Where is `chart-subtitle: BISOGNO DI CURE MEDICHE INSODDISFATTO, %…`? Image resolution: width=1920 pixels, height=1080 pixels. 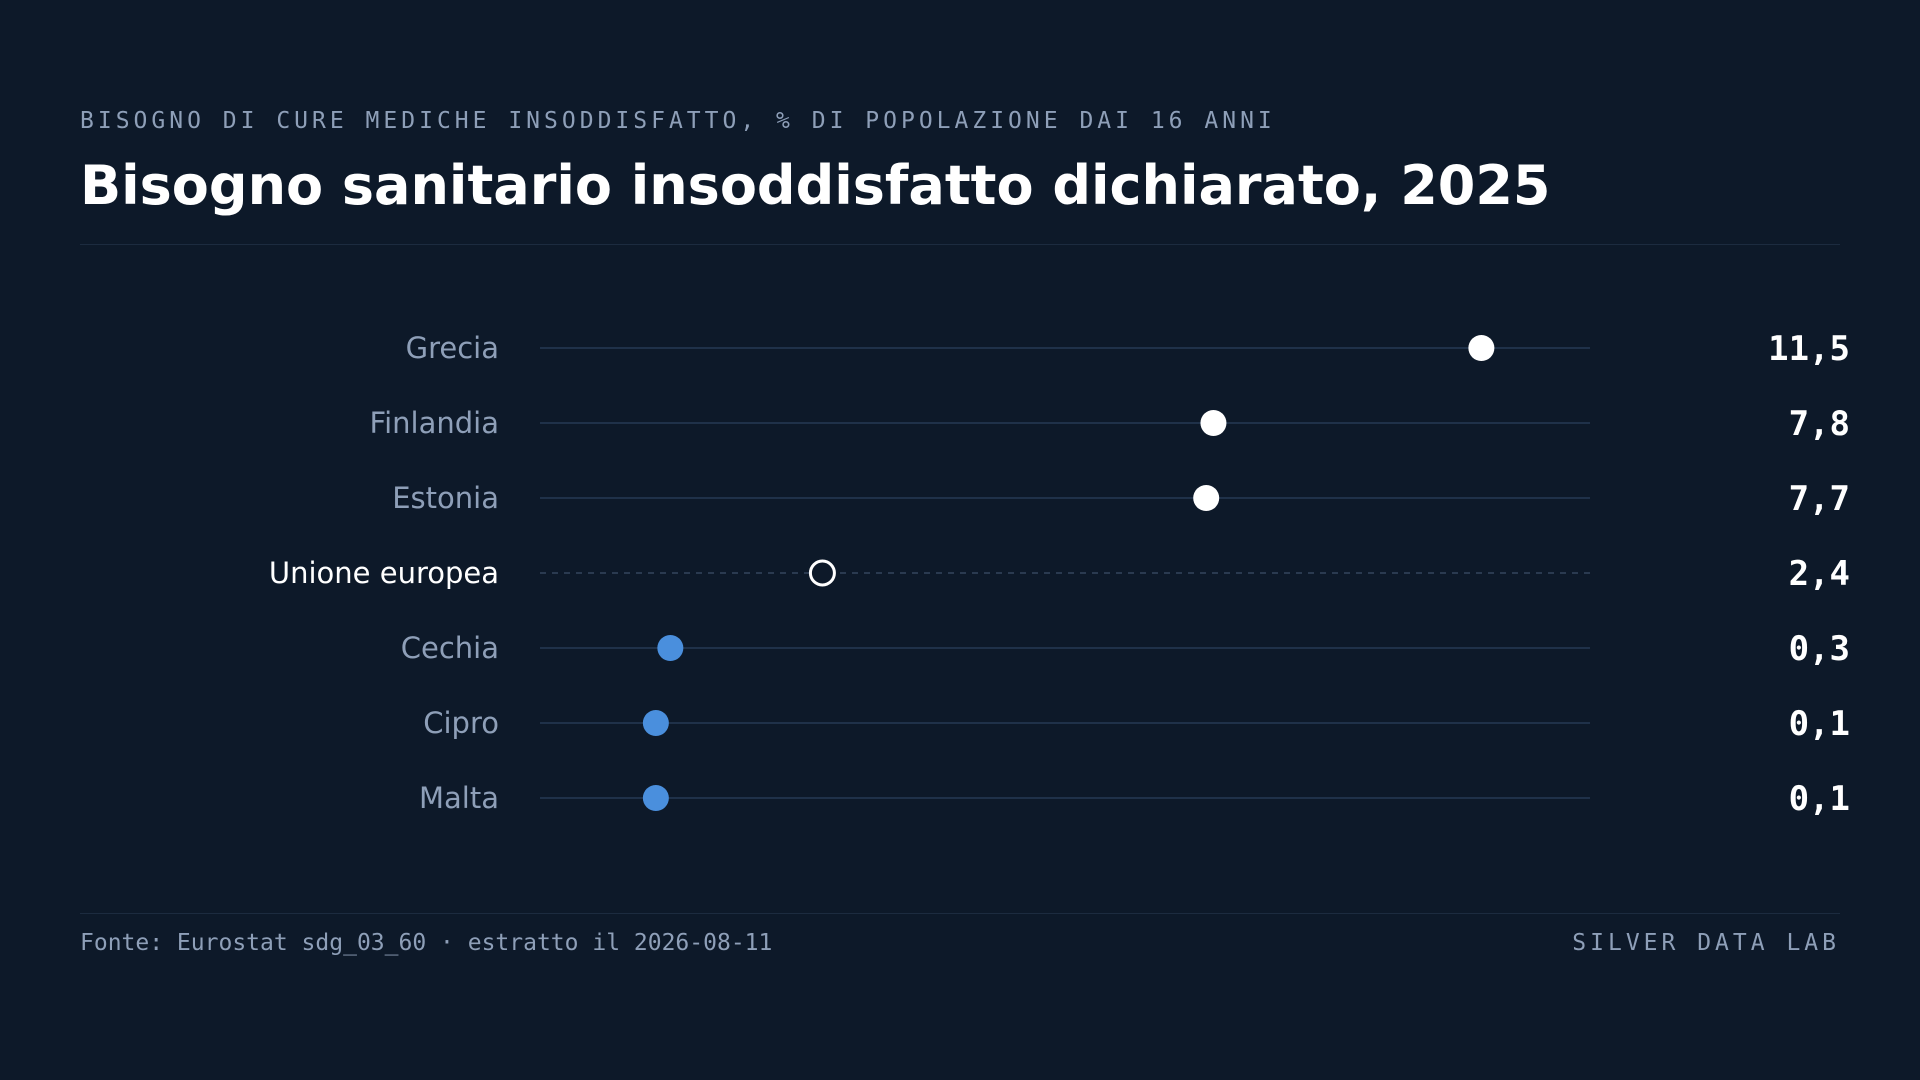 chart-subtitle: BISOGNO DI CURE MEDICHE INSODDISFATTO, %… is located at coordinates (678, 121).